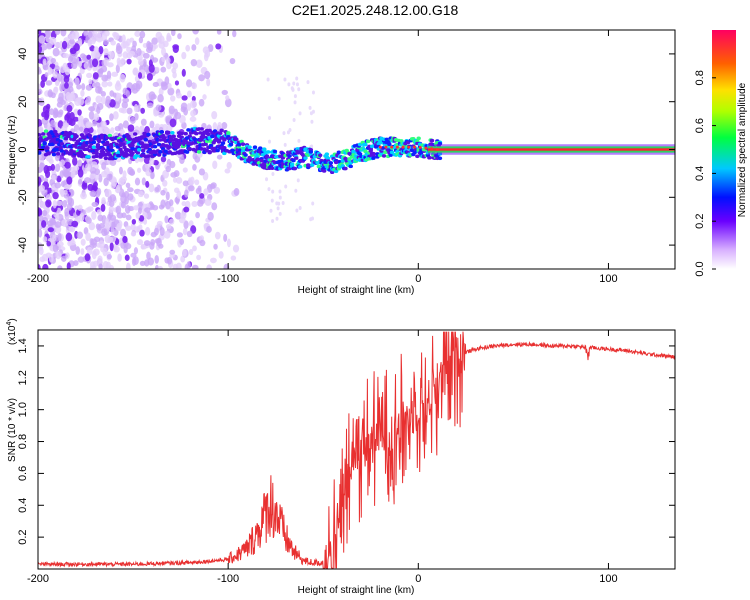 This screenshot has height=600, width=750. Describe the element at coordinates (23, 473) in the screenshot. I see `bottom-ytick-label-2: 0.6` at that location.